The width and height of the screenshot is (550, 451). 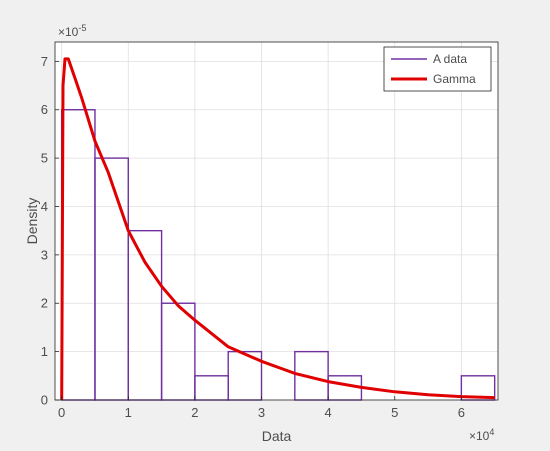 I want to click on legend: A data Gamma, so click(x=437, y=69).